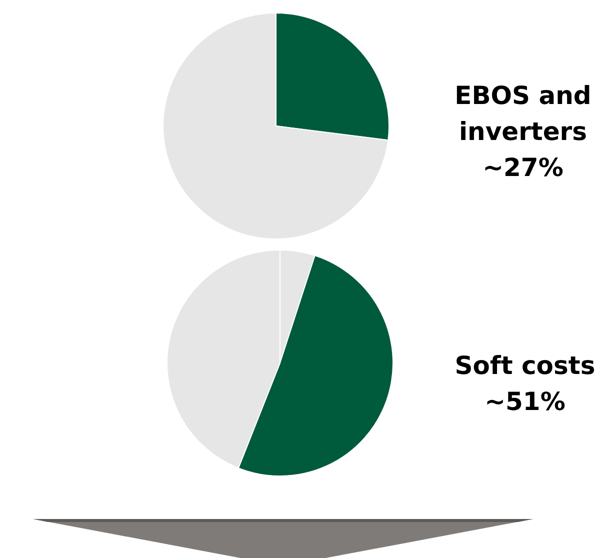 The image size is (603, 558). What do you see at coordinates (525, 366) in the screenshot?
I see `slice-label: Soft costs` at bounding box center [525, 366].